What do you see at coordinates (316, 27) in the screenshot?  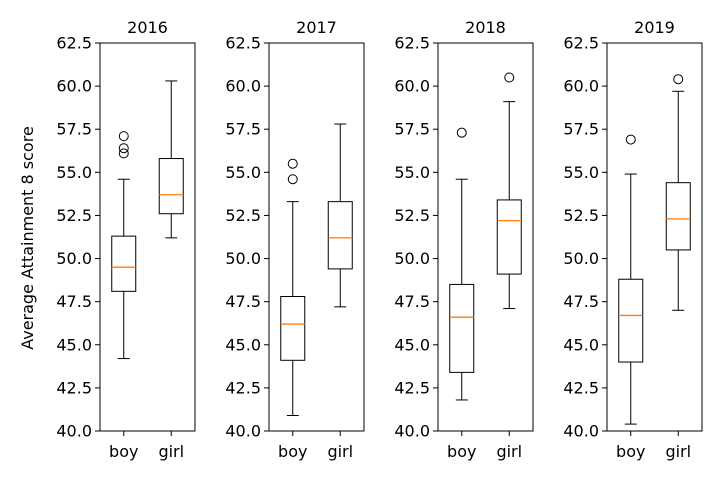 I see `panel-title: 2017` at bounding box center [316, 27].